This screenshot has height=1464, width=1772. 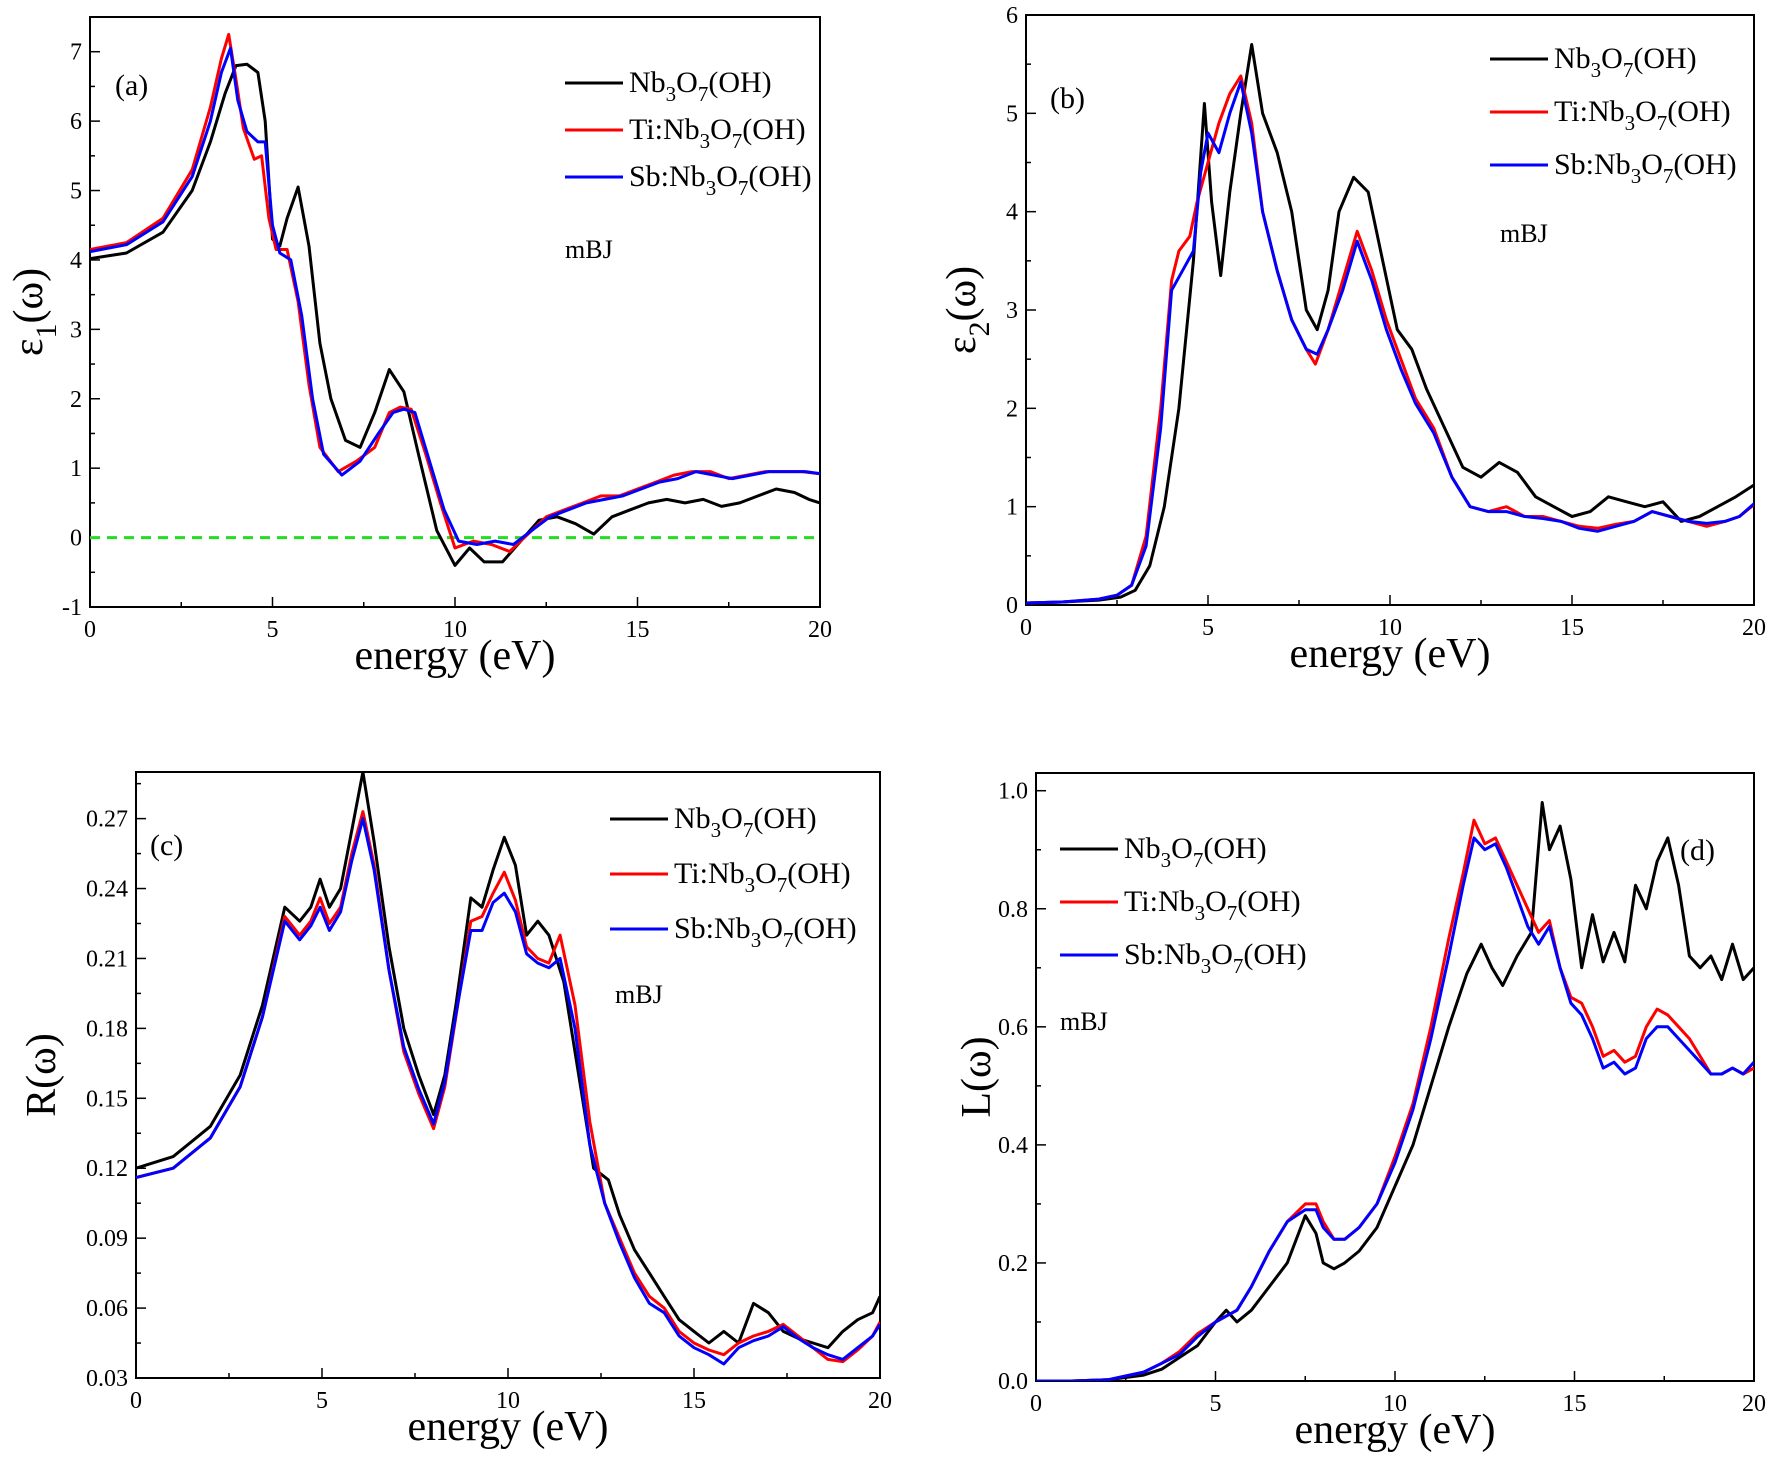 What do you see at coordinates (967, 310) in the screenshot?
I see `y-axis-label: ε2(ω)` at bounding box center [967, 310].